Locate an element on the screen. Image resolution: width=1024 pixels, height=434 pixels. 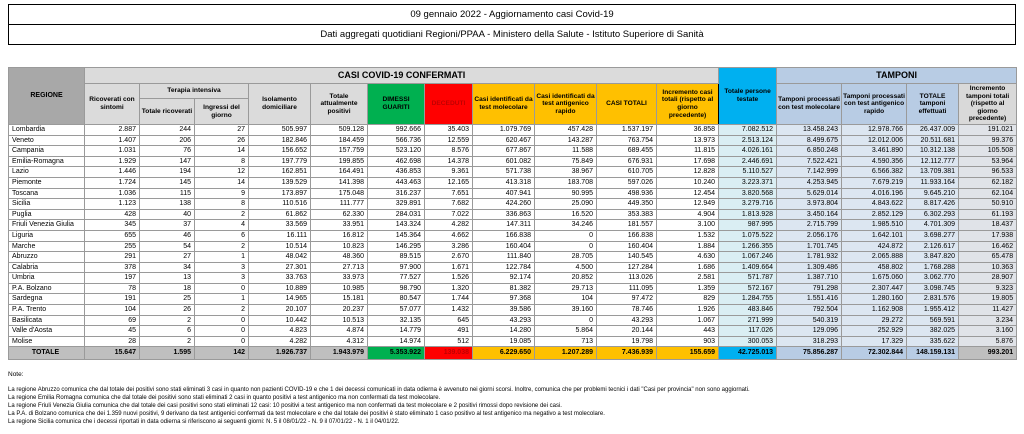
cell-attualmente_positivi: 157.759 is located at coordinates (339, 151).